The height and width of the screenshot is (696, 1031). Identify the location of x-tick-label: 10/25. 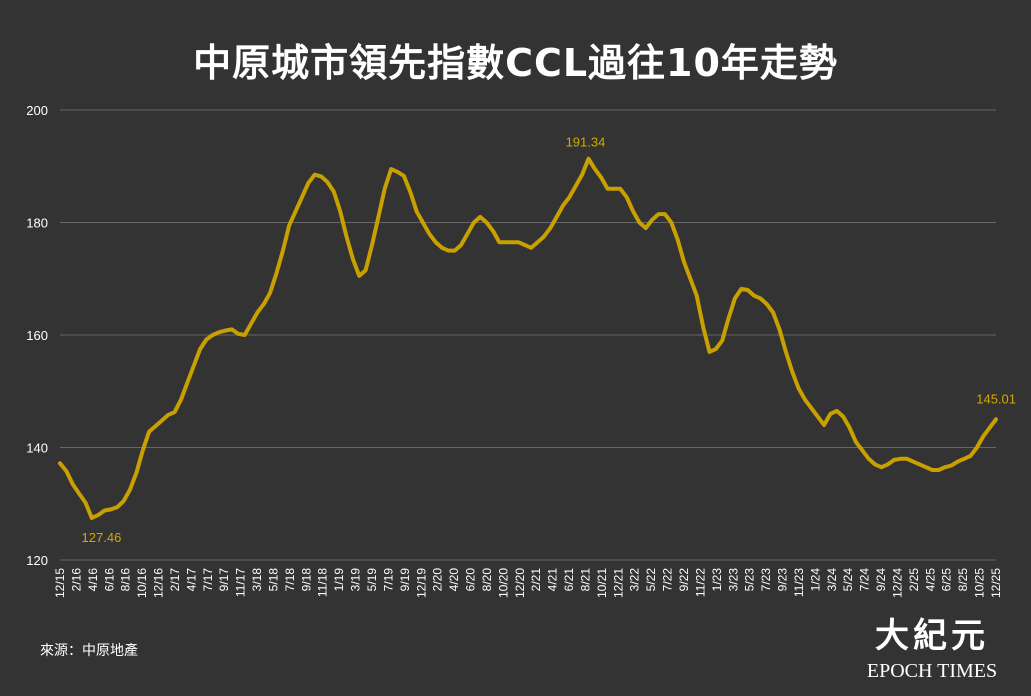
(980, 583).